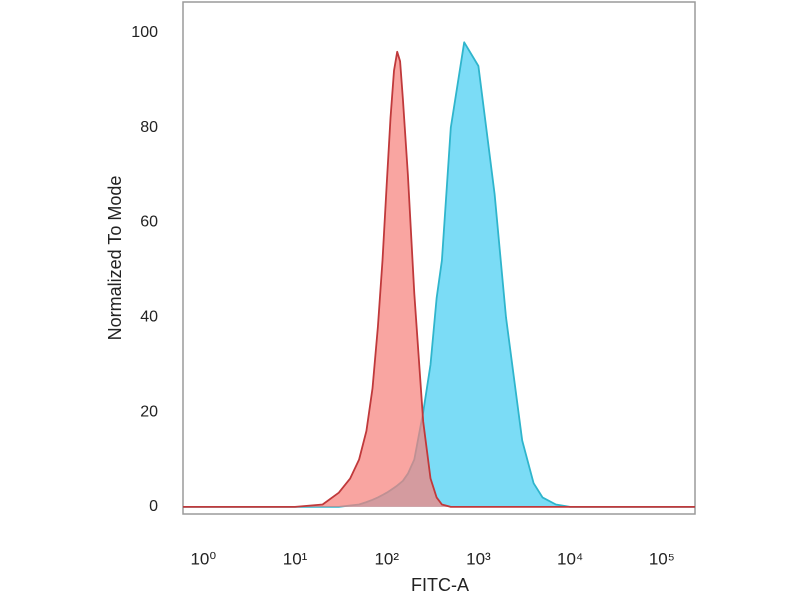  What do you see at coordinates (153, 506) in the screenshot?
I see `y-tick-label: 0` at bounding box center [153, 506].